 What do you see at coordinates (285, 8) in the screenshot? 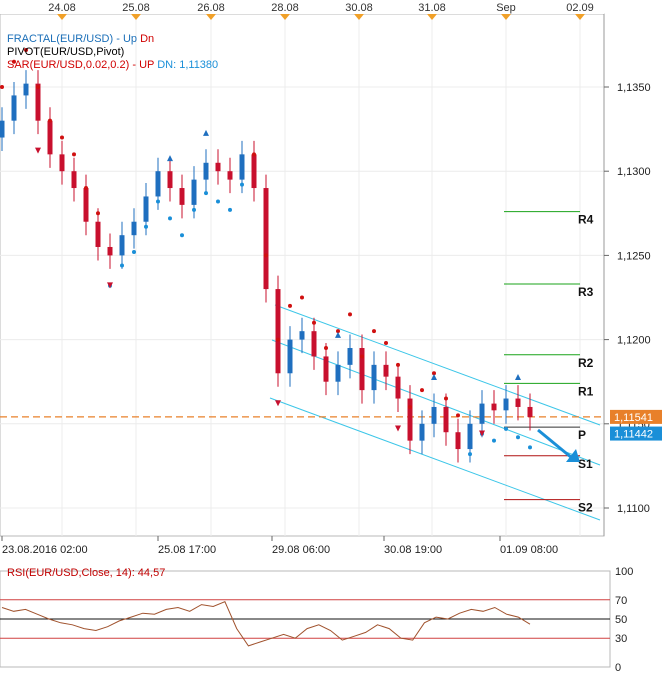
I see `top-date-label: 28.08` at bounding box center [285, 8].